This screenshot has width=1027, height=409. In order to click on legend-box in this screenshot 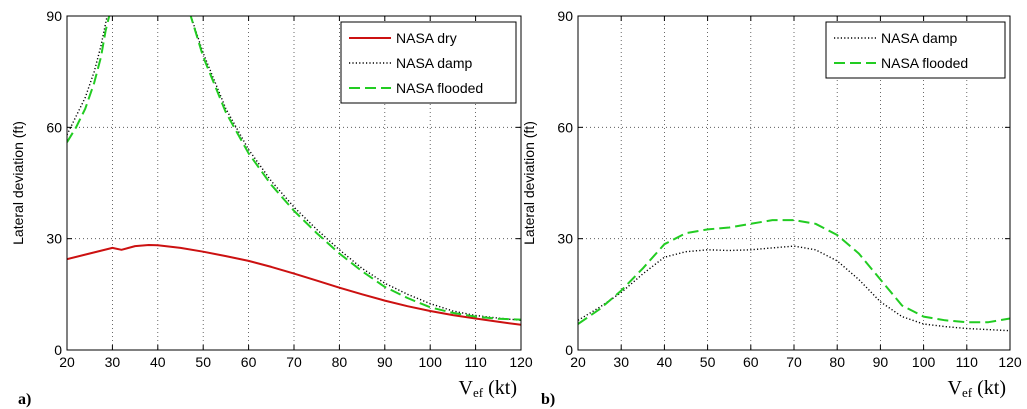, I will do `click(915, 50)`.